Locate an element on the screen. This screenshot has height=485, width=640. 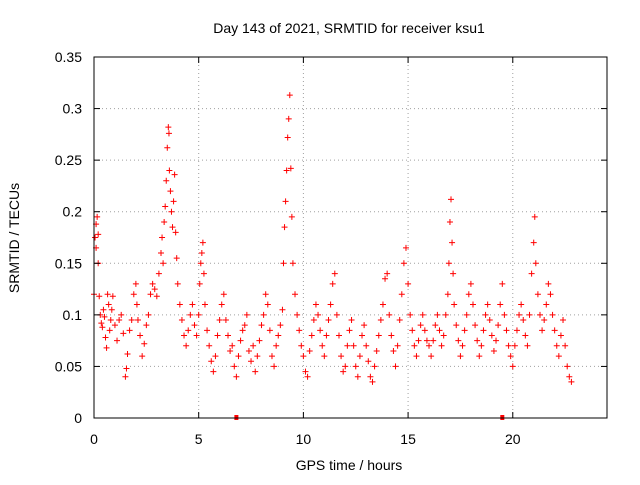
x-tick-label: 0 is located at coordinates (94, 439).